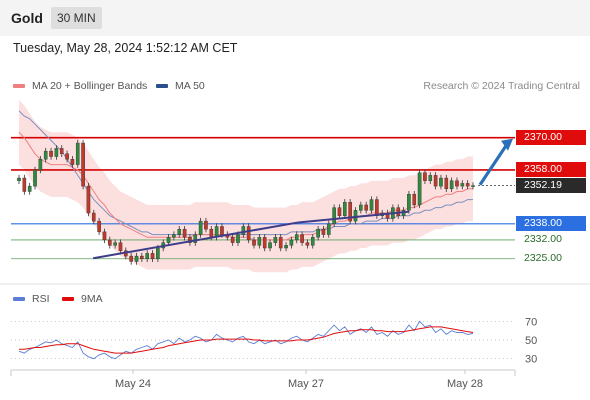  What do you see at coordinates (41, 299) in the screenshot?
I see `rsi-label: RSI` at bounding box center [41, 299].